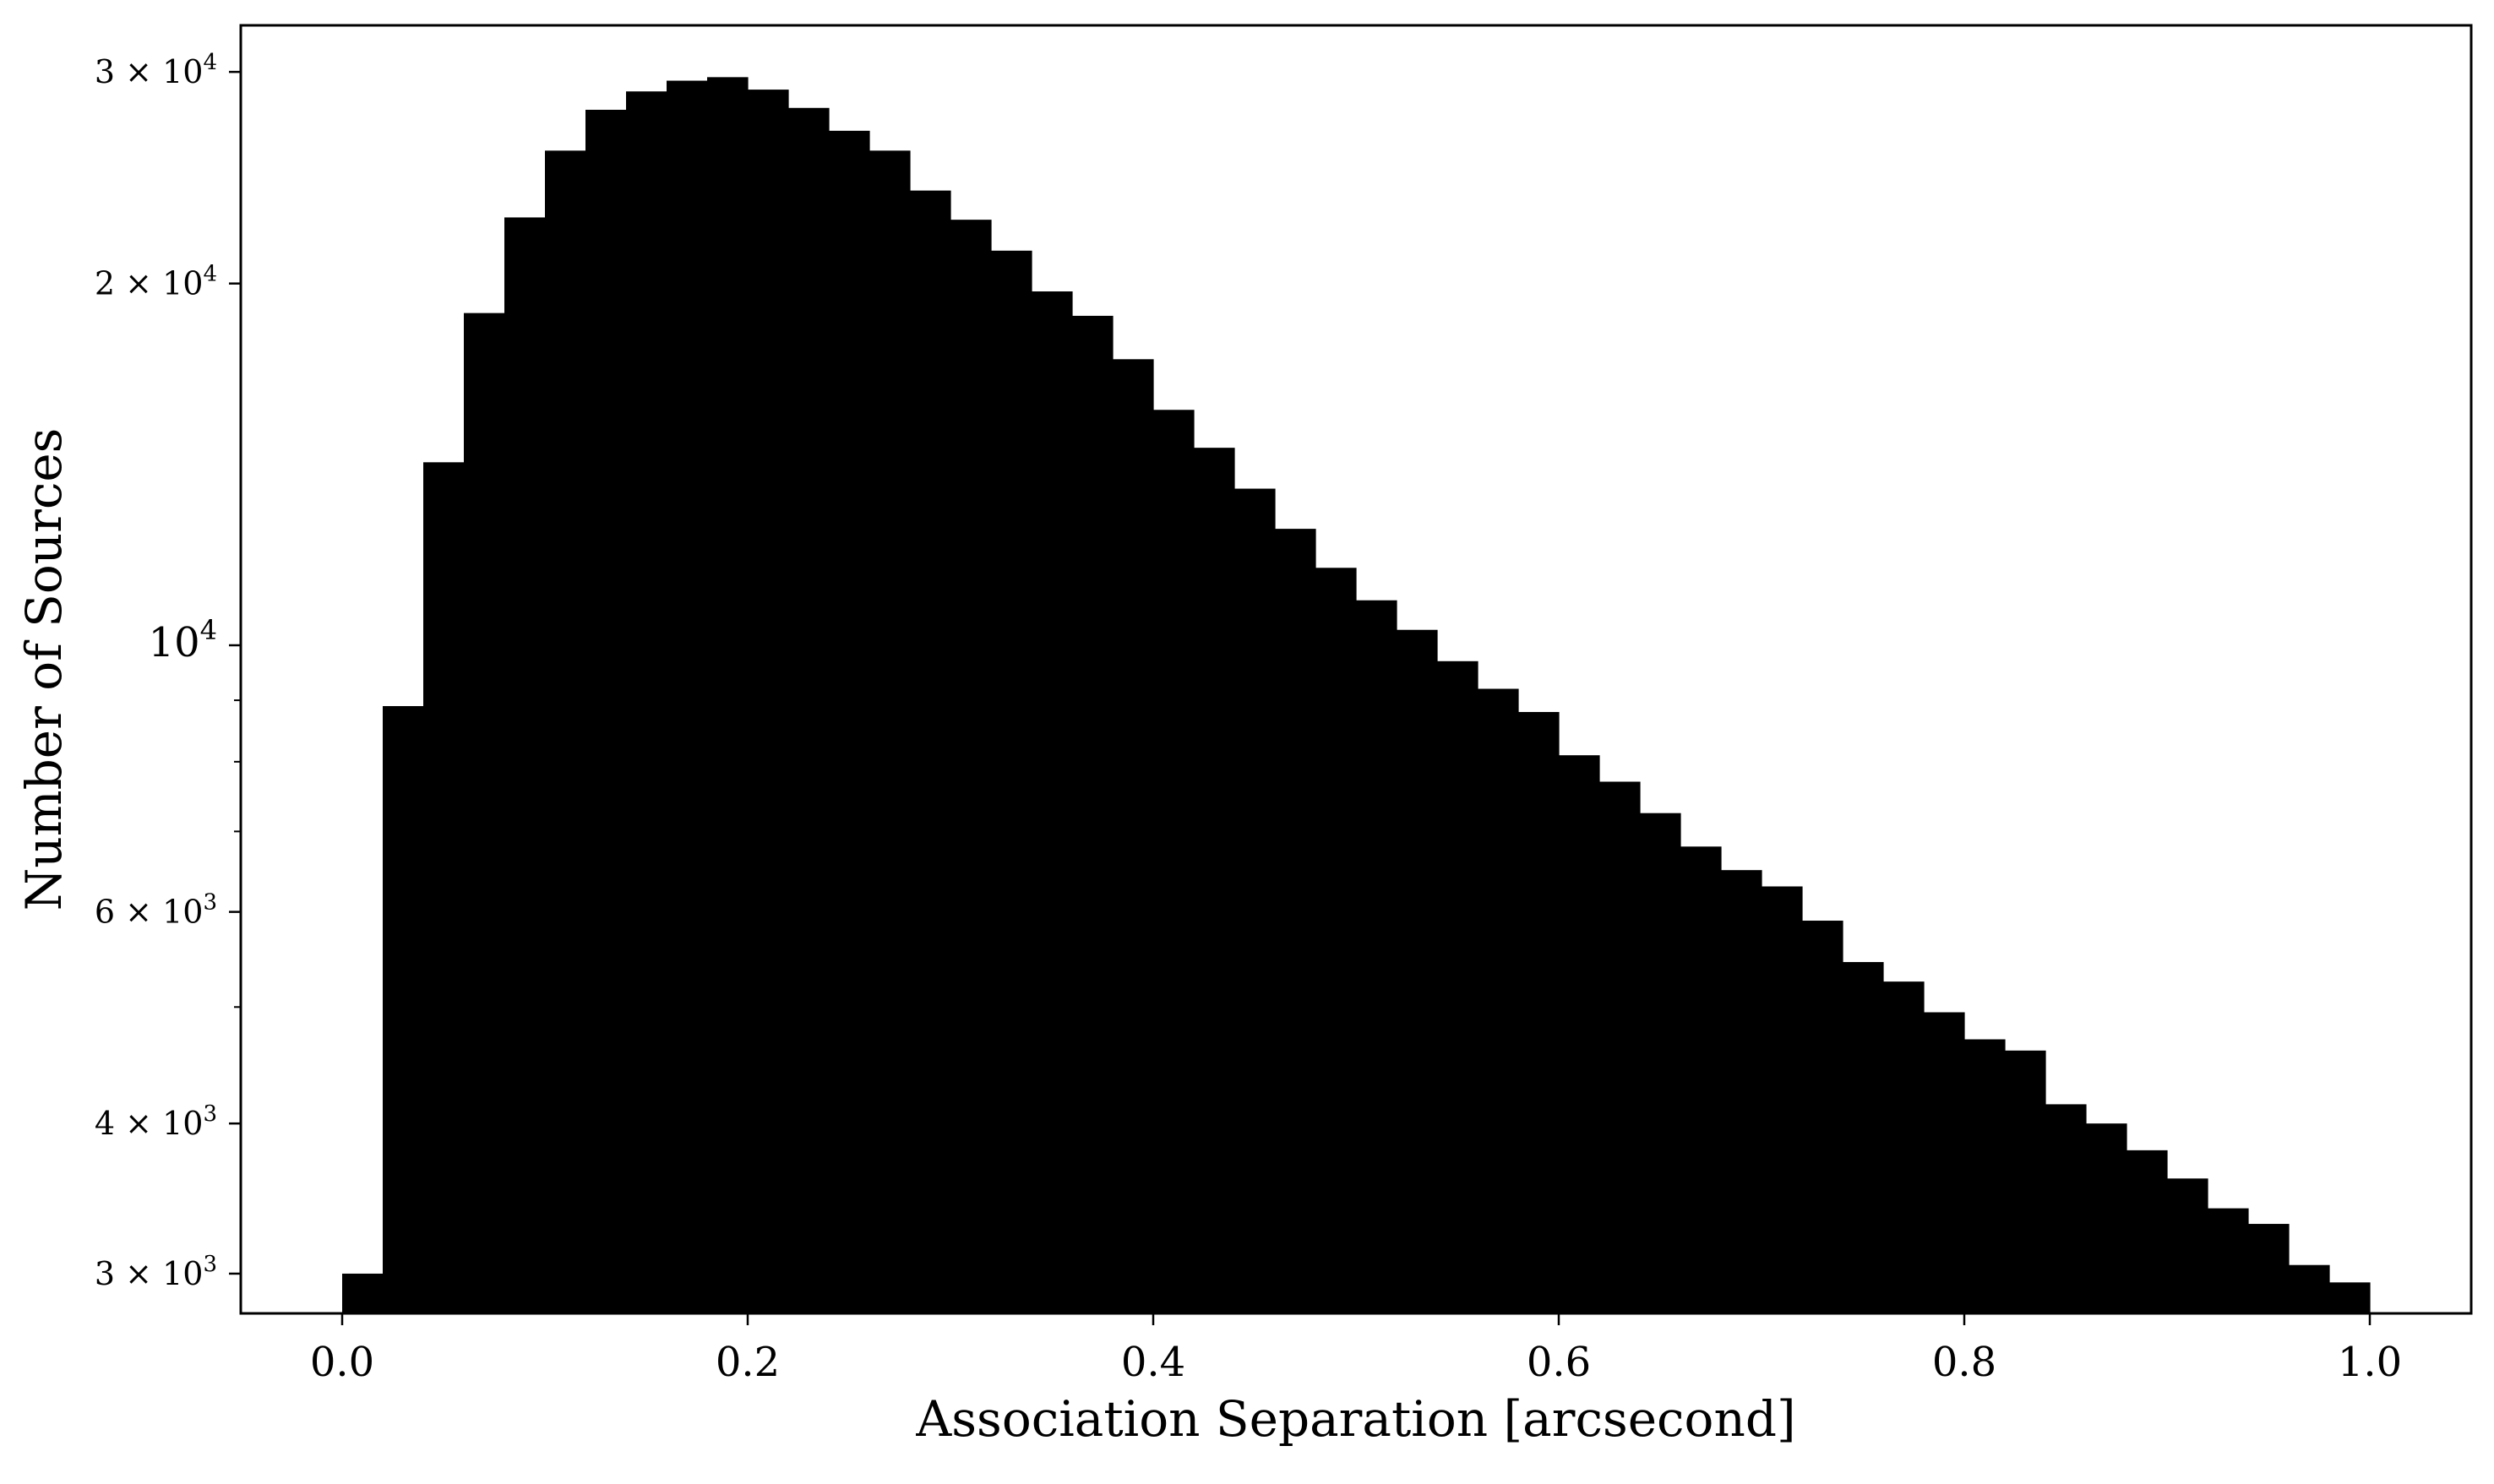 This screenshot has width=2494, height=1484. Describe the element at coordinates (748, 1362) in the screenshot. I see `x-tick-label: 0.2` at that location.